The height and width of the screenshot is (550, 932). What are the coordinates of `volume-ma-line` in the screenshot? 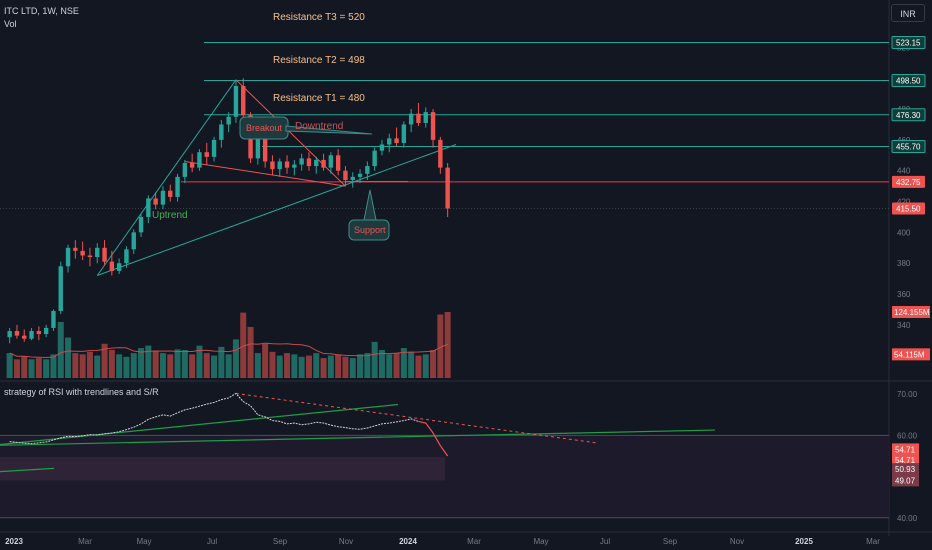 It's located at (228, 350).